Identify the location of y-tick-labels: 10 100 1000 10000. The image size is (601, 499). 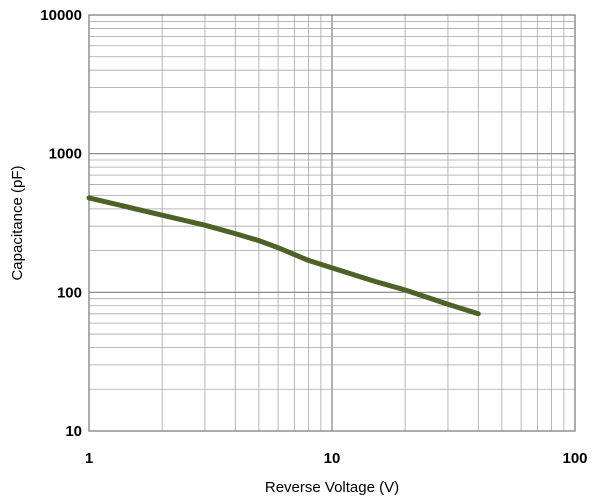
(61, 223).